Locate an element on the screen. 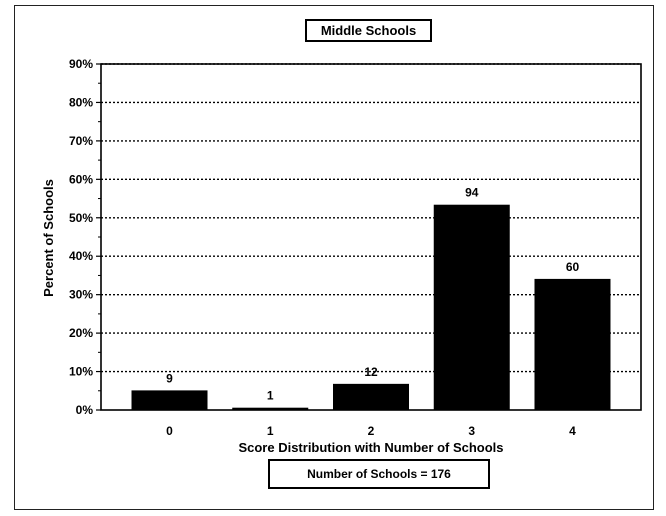  y-tick-label: 40% is located at coordinates (81, 256).